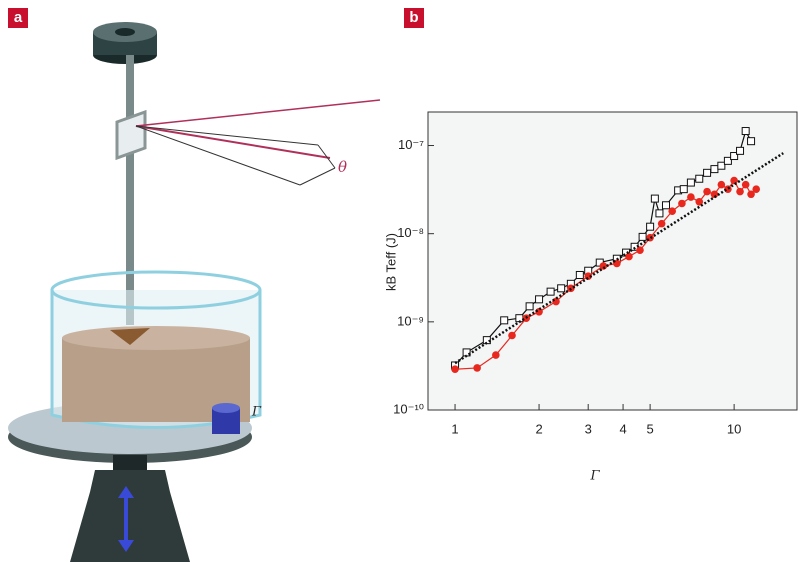 Image resolution: width=800 pixels, height=562 pixels. I want to click on theta-label: θ, so click(342, 167).